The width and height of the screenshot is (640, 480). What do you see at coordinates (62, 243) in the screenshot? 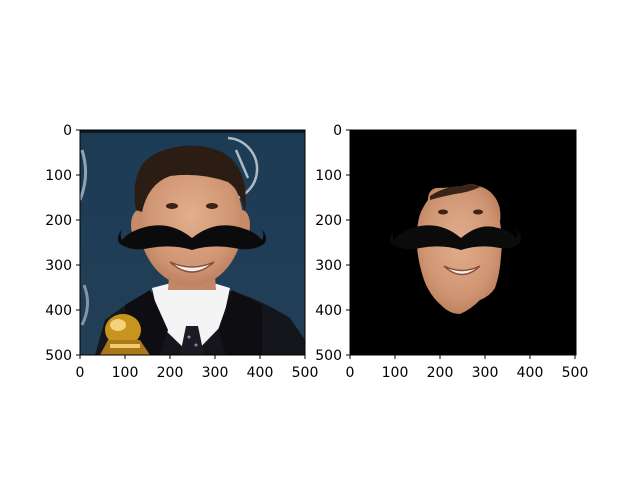
I see `left-y-ticks: 0 100 200 300 400 500` at bounding box center [62, 243].